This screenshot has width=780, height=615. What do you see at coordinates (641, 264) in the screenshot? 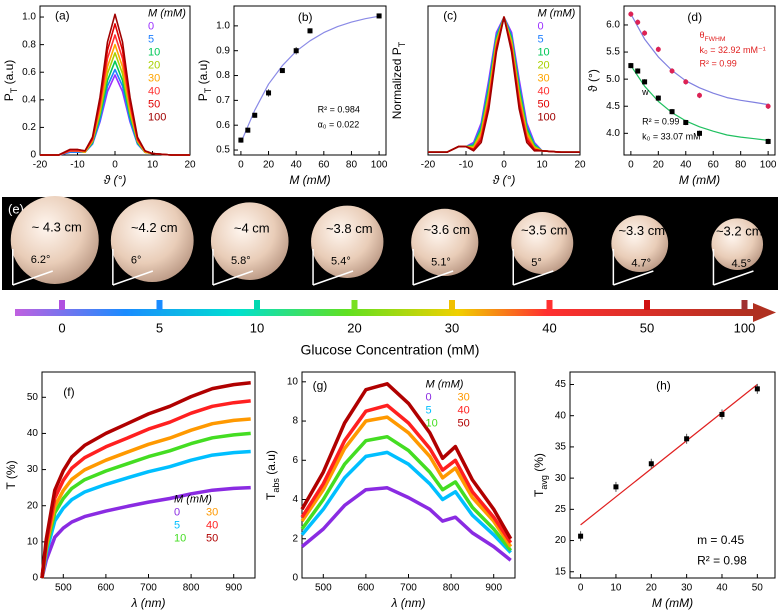
I see `angle-label: 4.7°` at bounding box center [641, 264].